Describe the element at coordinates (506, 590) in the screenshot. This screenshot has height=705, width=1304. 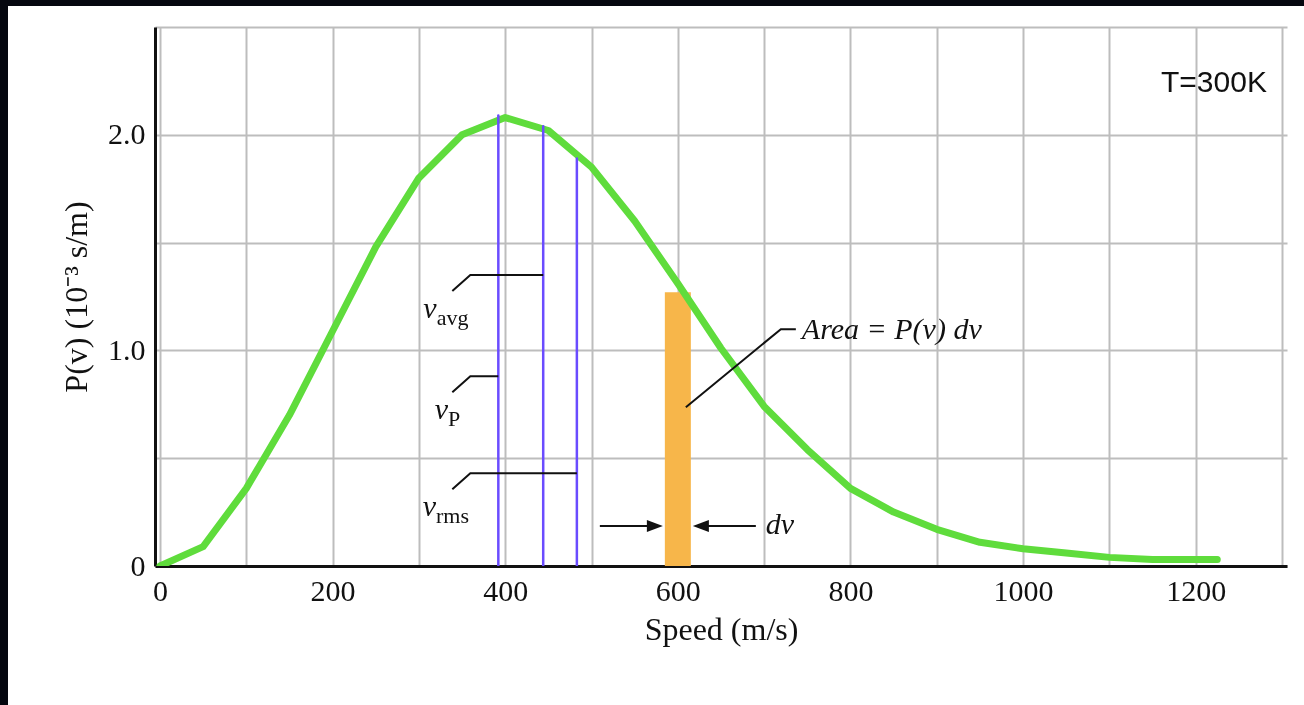
I see `x-tick-label: 400` at that location.